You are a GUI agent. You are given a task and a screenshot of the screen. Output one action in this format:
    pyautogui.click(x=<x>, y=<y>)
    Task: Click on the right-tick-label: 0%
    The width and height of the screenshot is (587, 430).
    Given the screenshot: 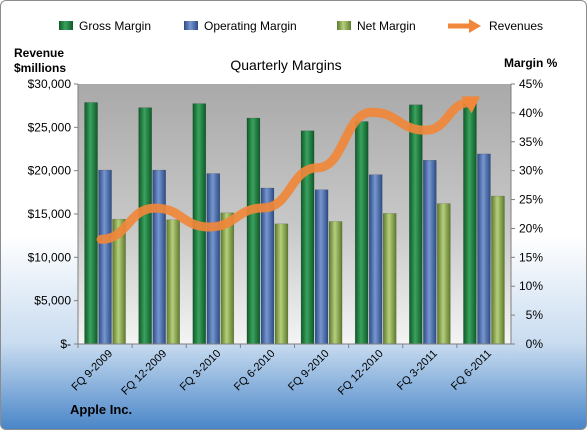 What is the action you would take?
    pyautogui.click(x=535, y=344)
    